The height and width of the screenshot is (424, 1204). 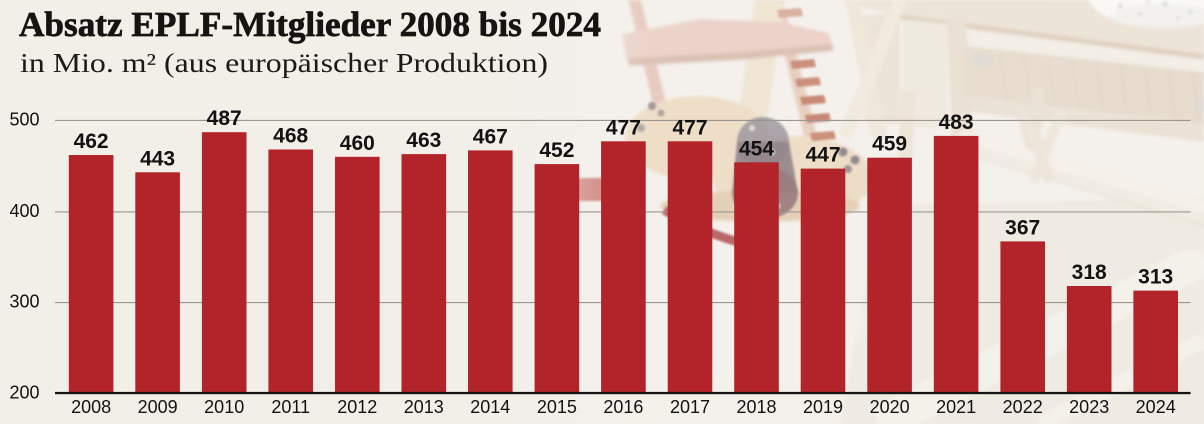 I want to click on svg-text: 318, so click(x=1089, y=272).